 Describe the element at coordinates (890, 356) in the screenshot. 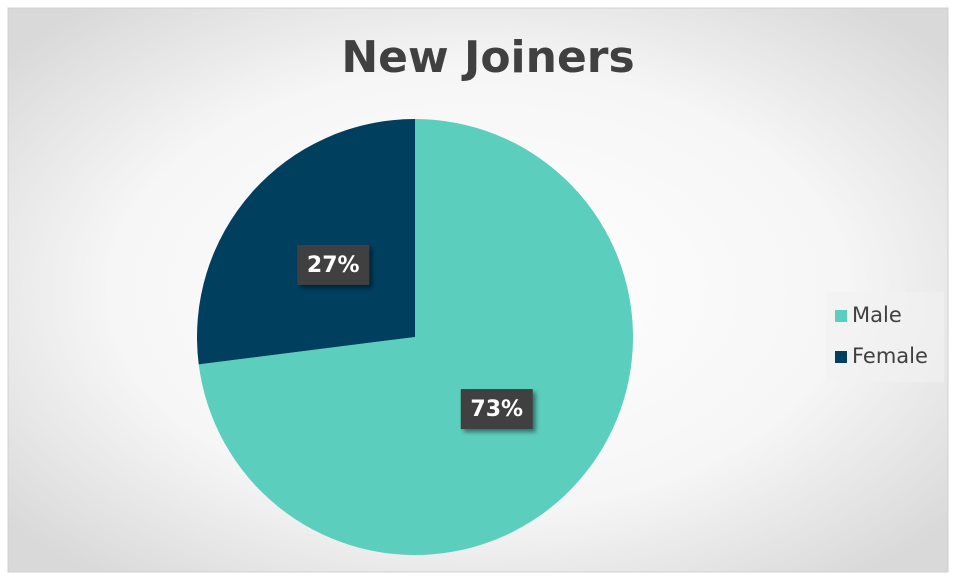

I see `legend-label: Female` at that location.